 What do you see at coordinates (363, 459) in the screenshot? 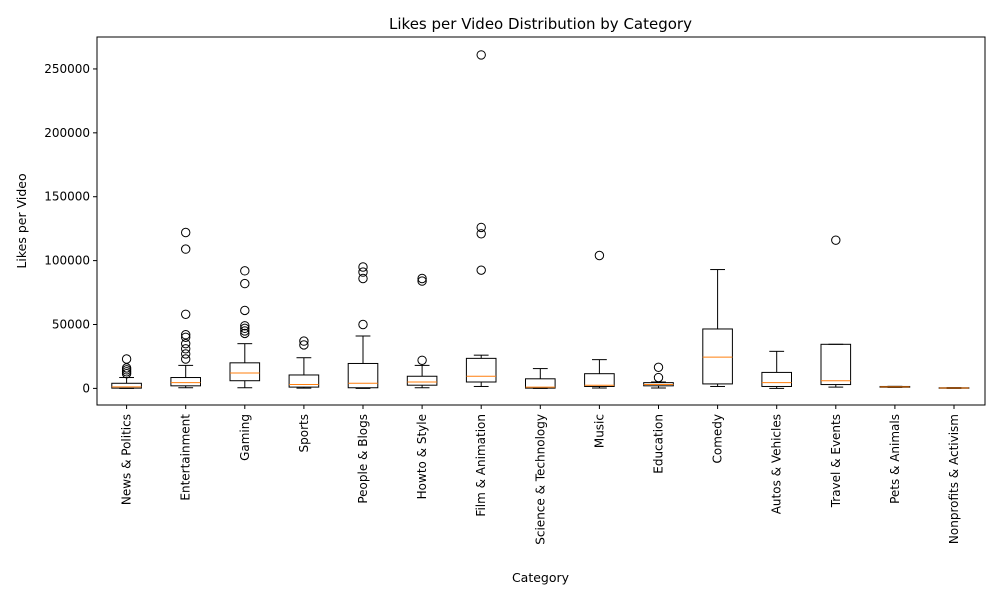
I see `x-tick-label: People & Blogs` at bounding box center [363, 459].